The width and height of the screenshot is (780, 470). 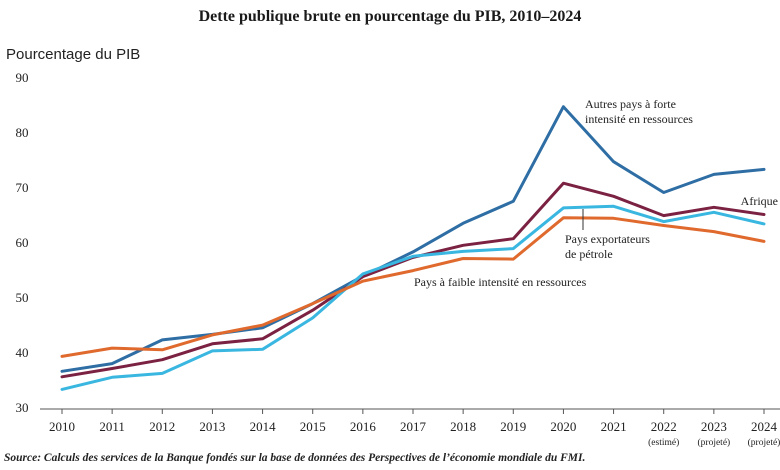 I want to click on x-tick-label: 2022, so click(x=664, y=426).